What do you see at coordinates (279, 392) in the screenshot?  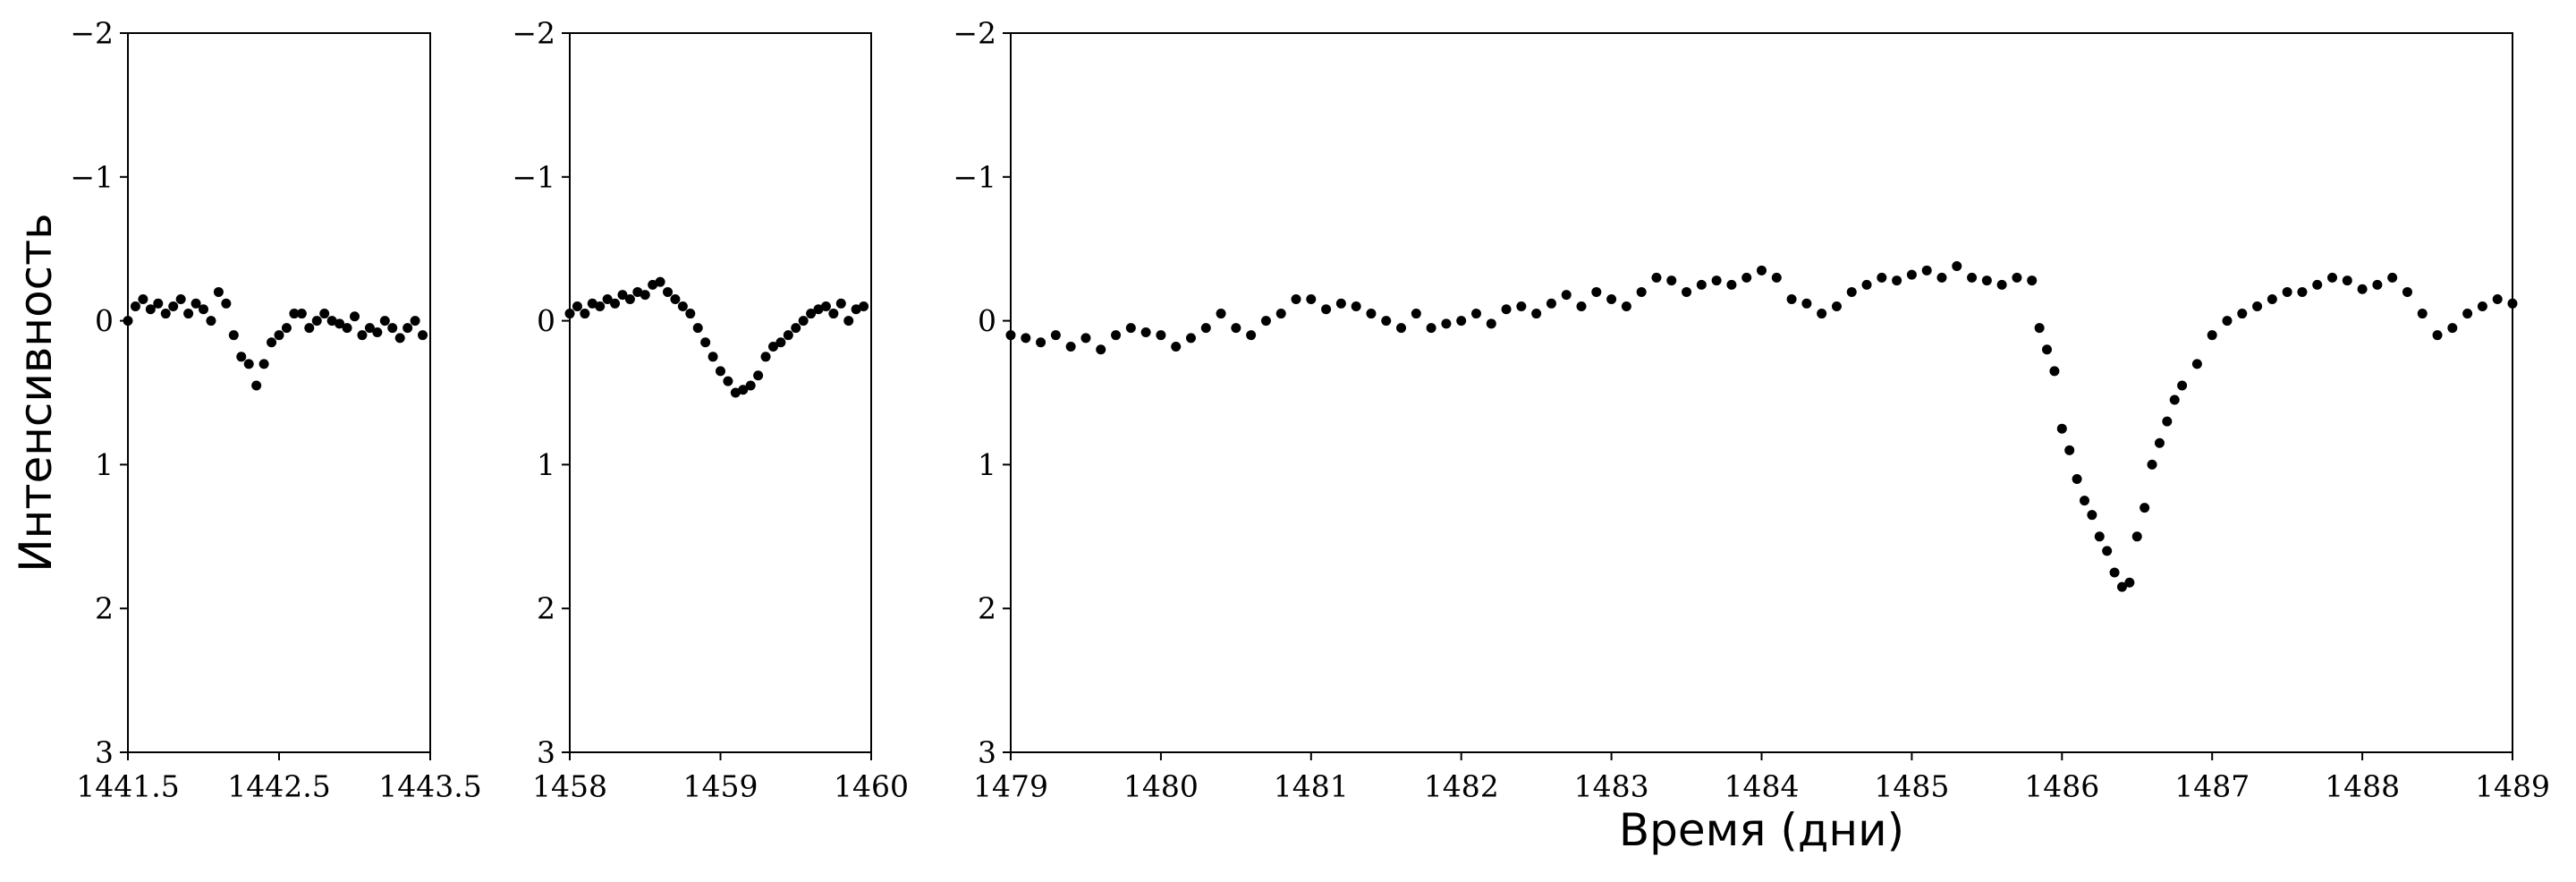 I see `plot-frame` at bounding box center [279, 392].